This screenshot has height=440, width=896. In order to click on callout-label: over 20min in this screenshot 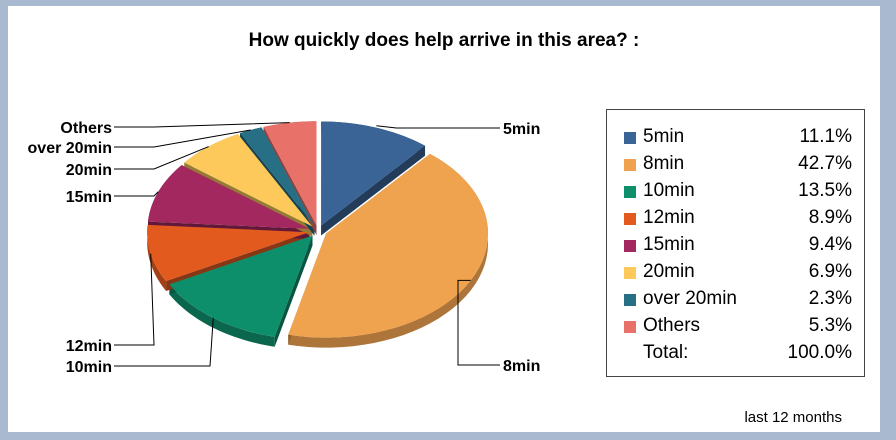, I will do `click(70, 148)`.